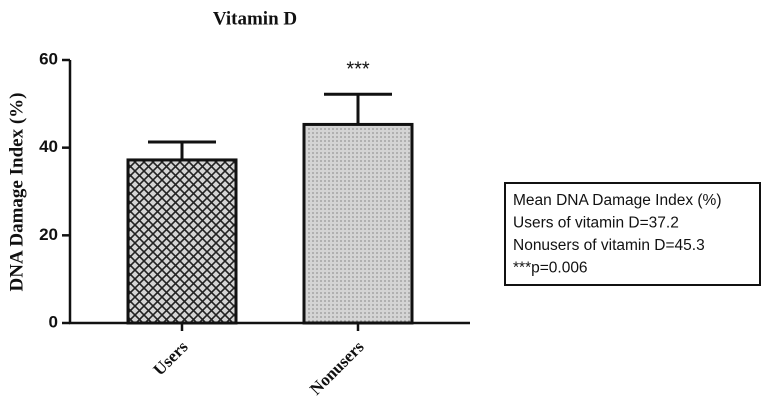 This screenshot has height=420, width=777. I want to click on y-tick-label: 60, so click(48, 58).